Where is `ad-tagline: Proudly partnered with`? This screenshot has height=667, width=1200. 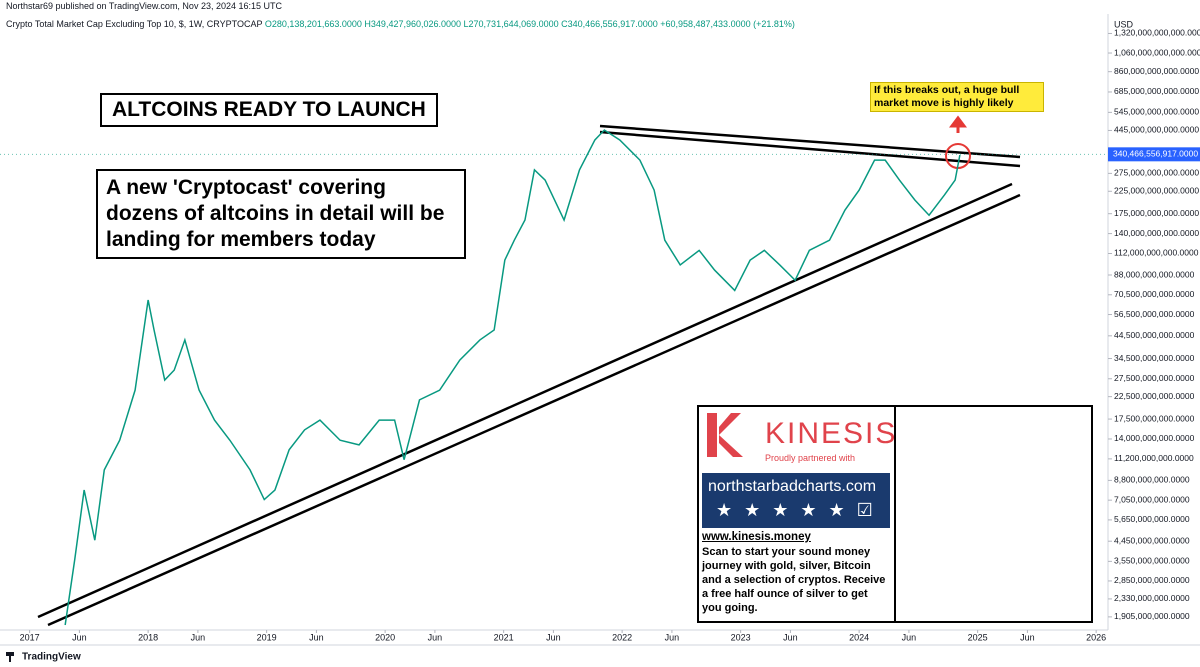
ad-tagline: Proudly partnered with is located at coordinates (810, 458).